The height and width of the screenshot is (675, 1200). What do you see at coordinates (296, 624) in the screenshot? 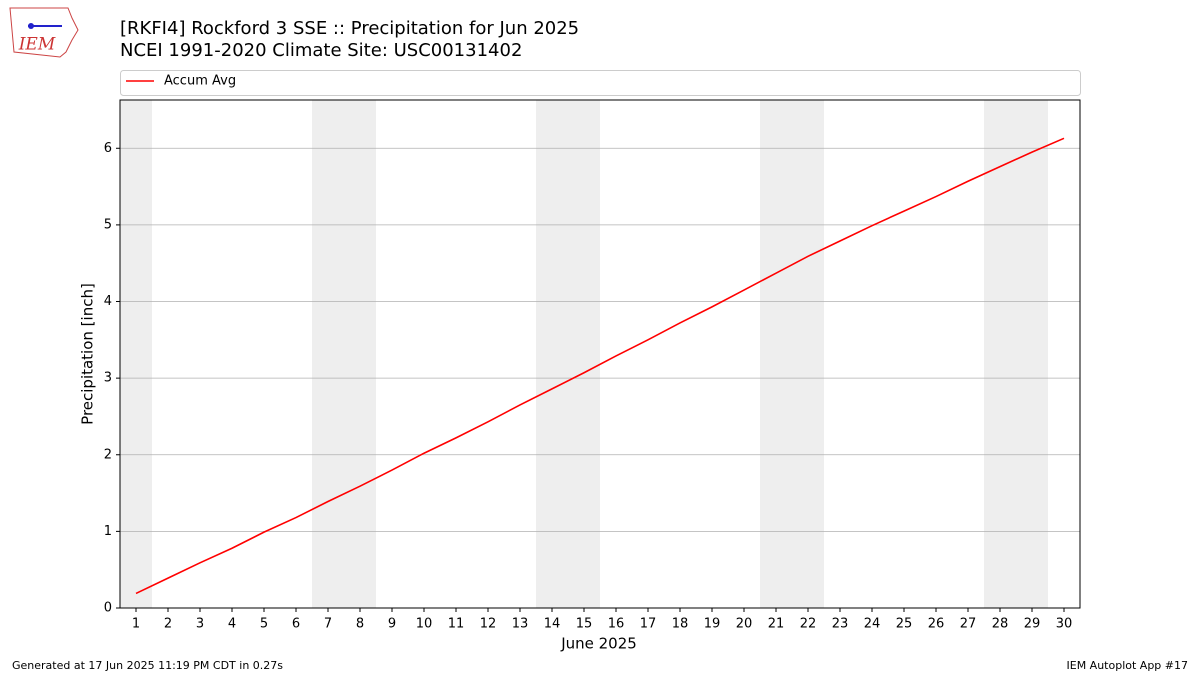
I see `x-tick-label: 6` at bounding box center [296, 624].